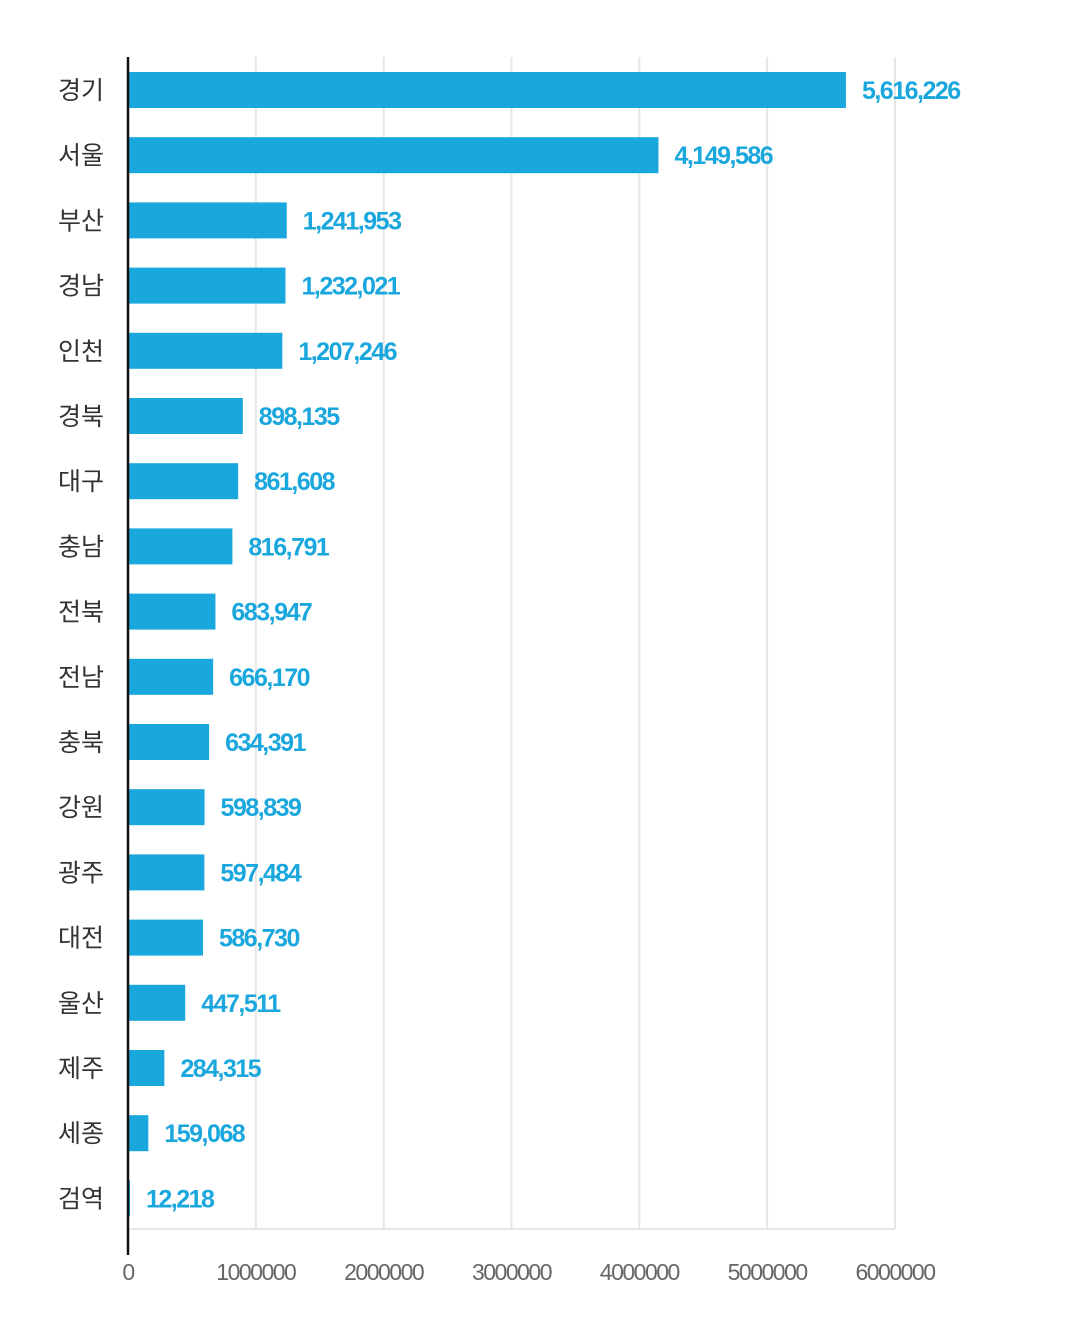 The height and width of the screenshot is (1335, 1079). I want to click on category-label: 전북, so click(81, 612).